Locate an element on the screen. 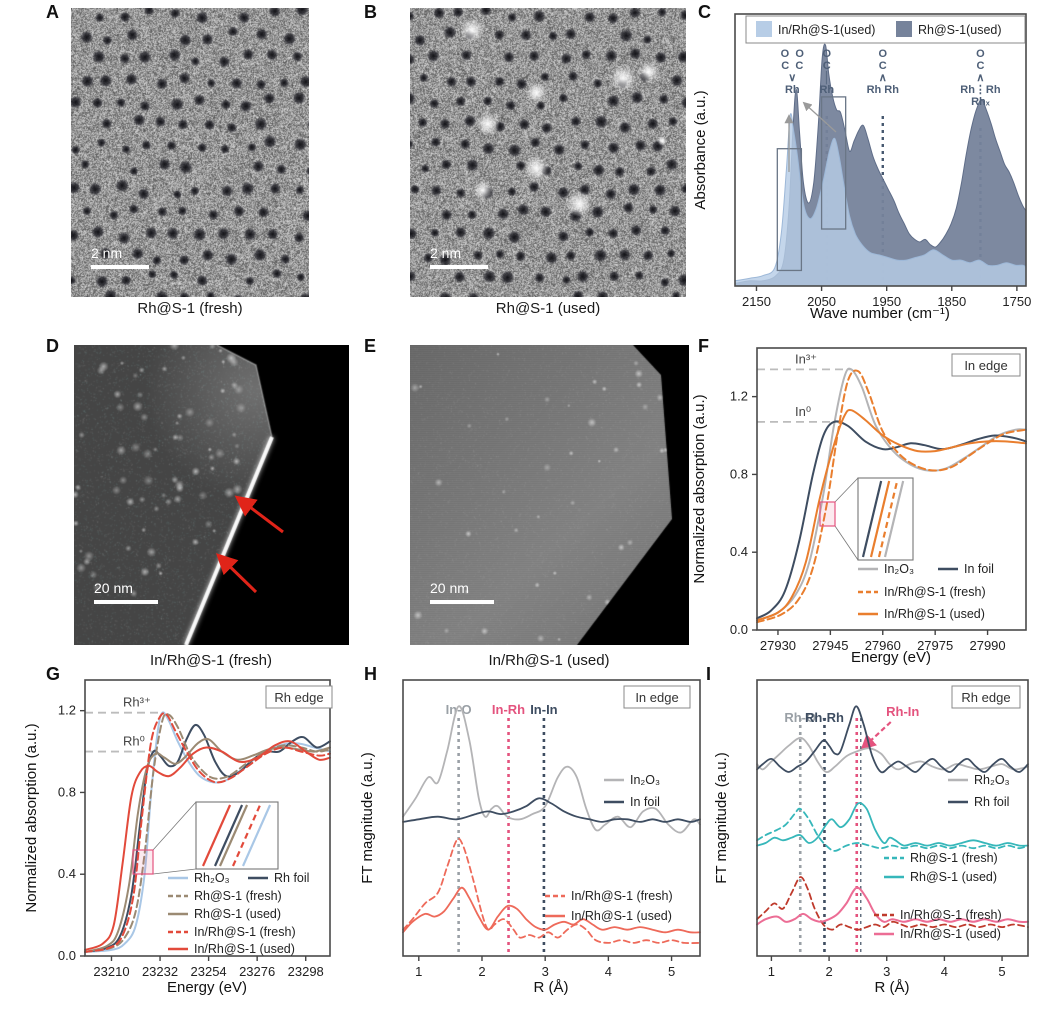  stem-image-inrh-fresh is located at coordinates (211, 495).